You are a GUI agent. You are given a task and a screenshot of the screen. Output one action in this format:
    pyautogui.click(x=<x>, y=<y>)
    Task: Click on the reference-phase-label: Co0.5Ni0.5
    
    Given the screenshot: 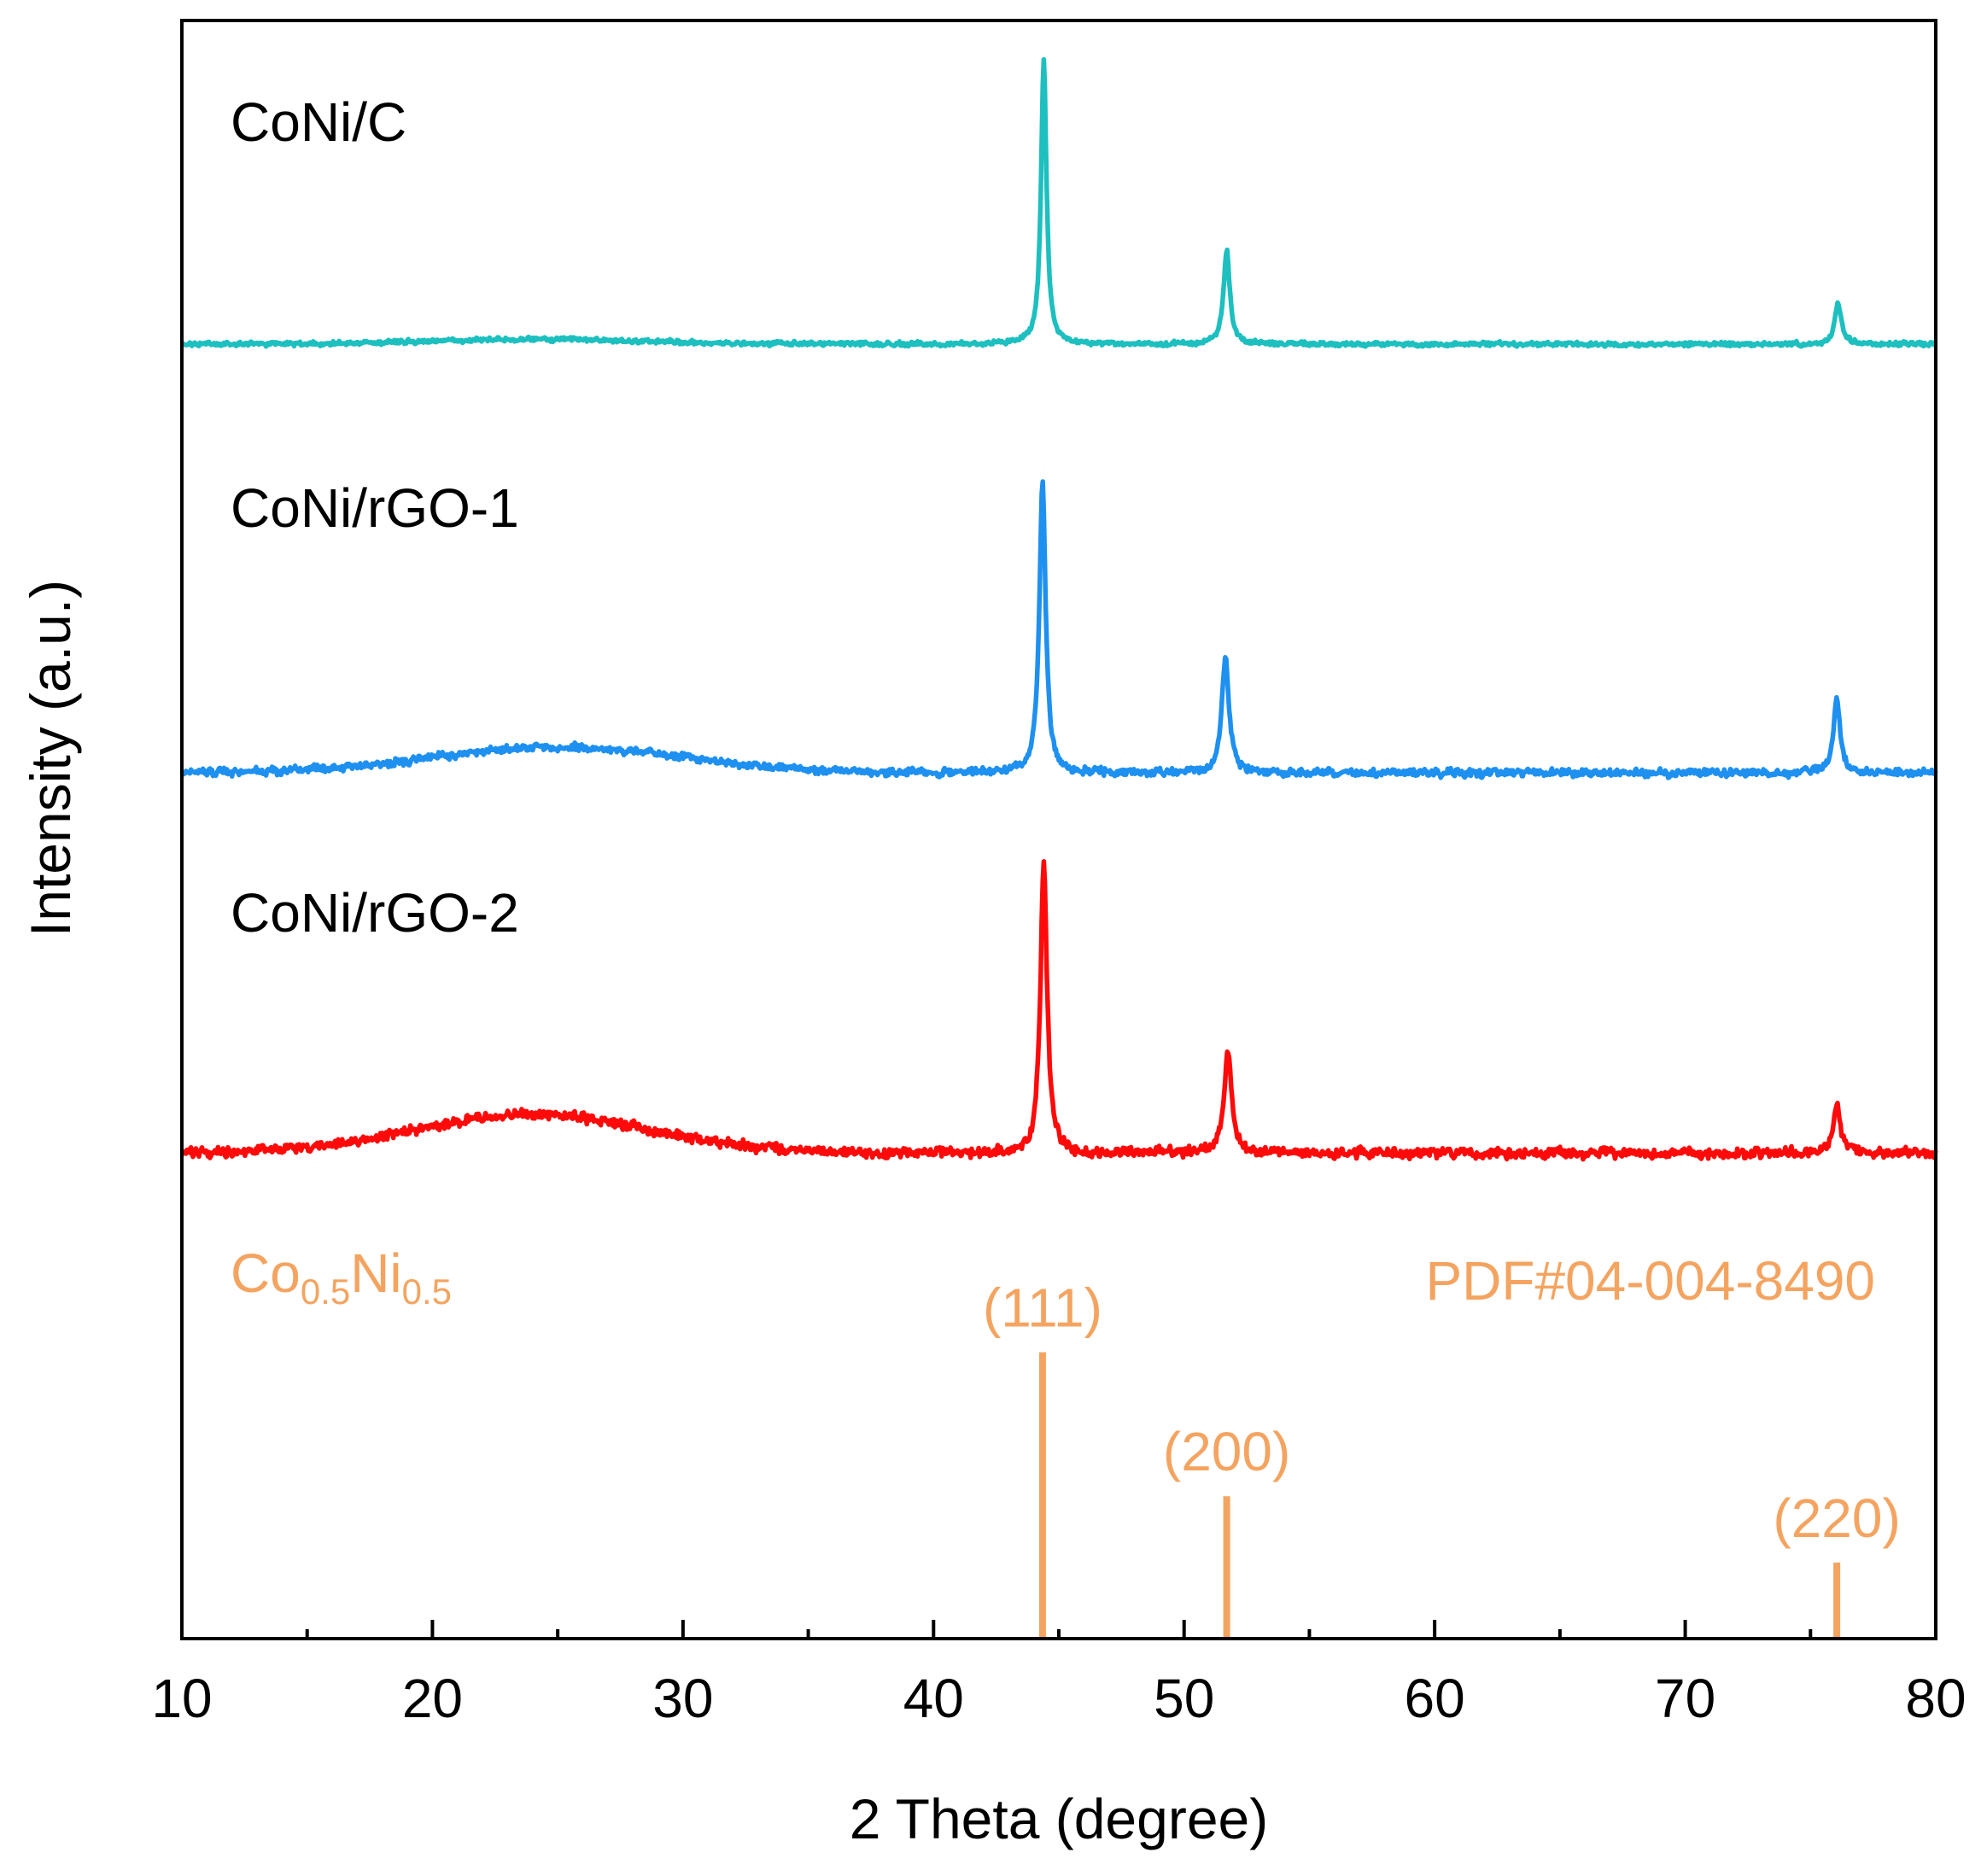 What is the action you would take?
    pyautogui.click(x=341, y=1277)
    